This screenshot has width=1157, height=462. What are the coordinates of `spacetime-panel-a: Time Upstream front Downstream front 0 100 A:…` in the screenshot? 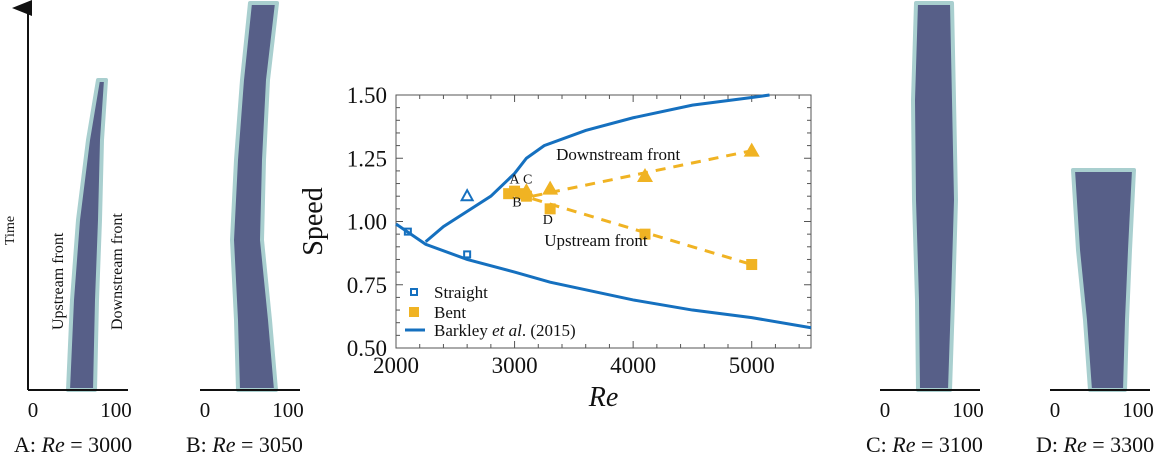 It's located at (67, 228).